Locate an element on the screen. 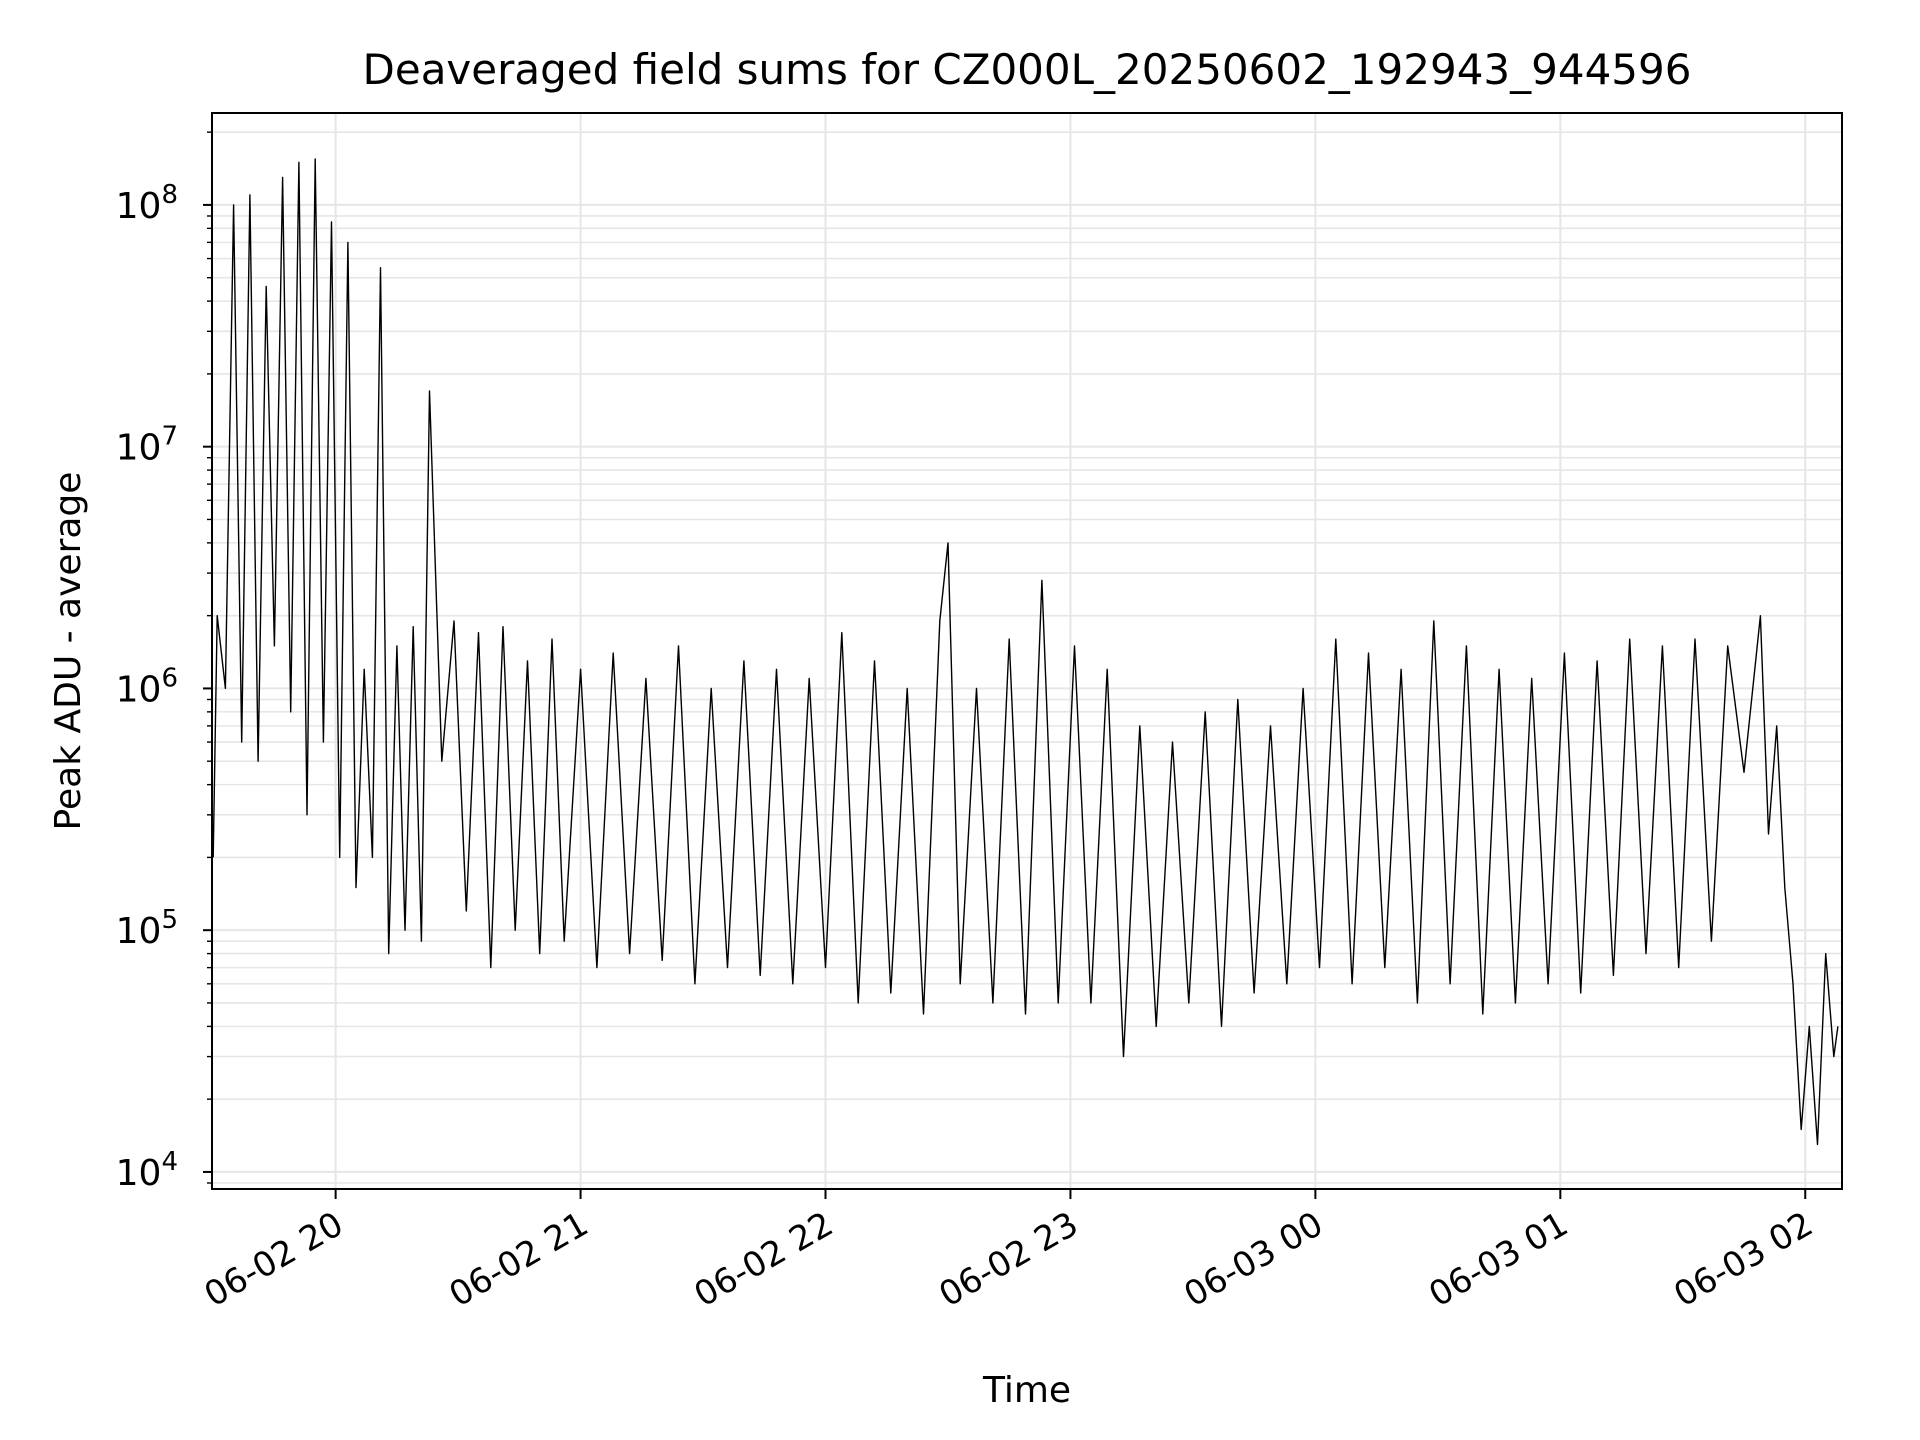  y-tick-label: 10⁶ is located at coordinates (147, 686).